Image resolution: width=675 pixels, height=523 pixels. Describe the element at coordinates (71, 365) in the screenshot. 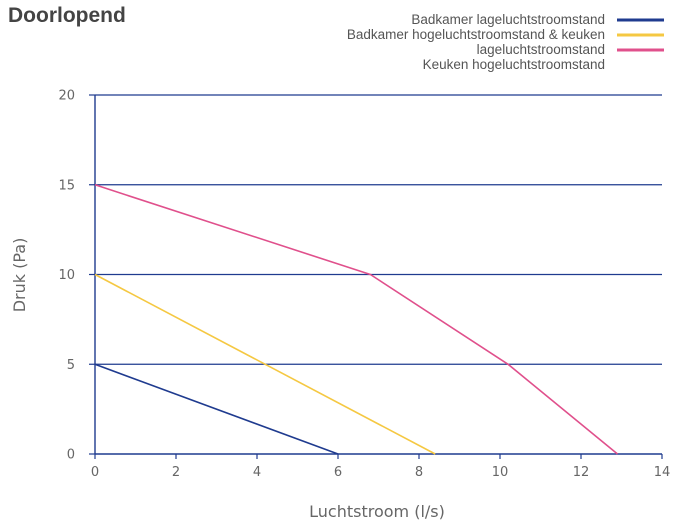

I see `y-tick-label: 5` at that location.